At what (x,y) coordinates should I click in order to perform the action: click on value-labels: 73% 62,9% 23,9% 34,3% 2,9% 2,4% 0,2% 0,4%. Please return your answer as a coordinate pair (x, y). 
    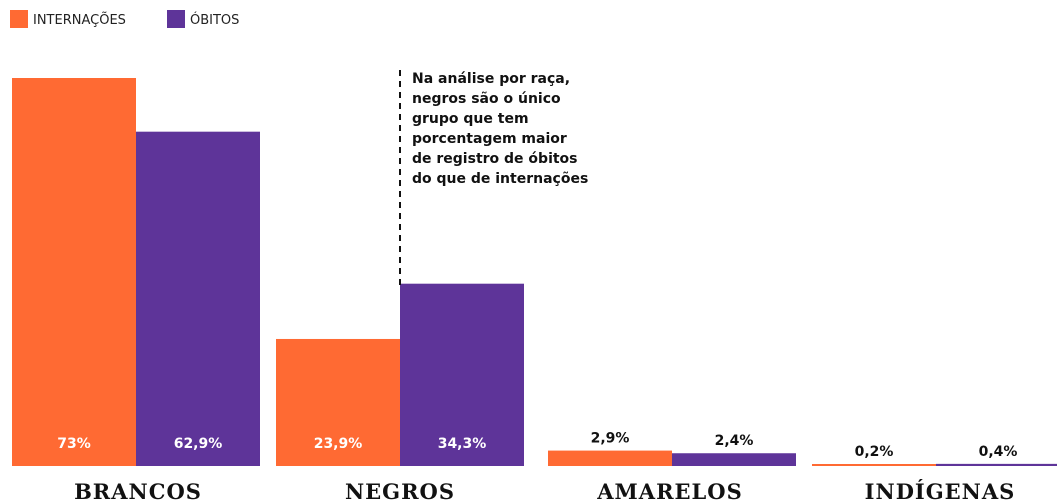
    Looking at the image, I should click on (537, 445).